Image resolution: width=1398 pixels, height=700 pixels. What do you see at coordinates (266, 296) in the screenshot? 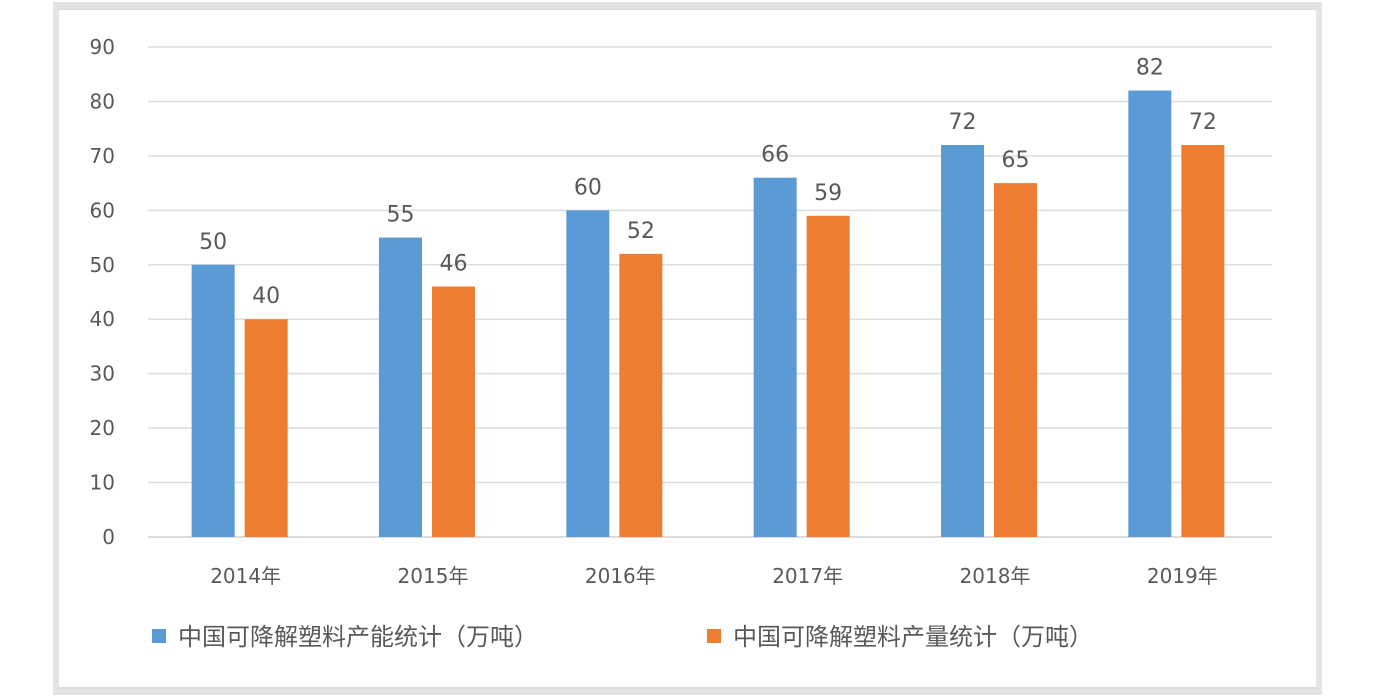
I see `data-label: 40` at bounding box center [266, 296].